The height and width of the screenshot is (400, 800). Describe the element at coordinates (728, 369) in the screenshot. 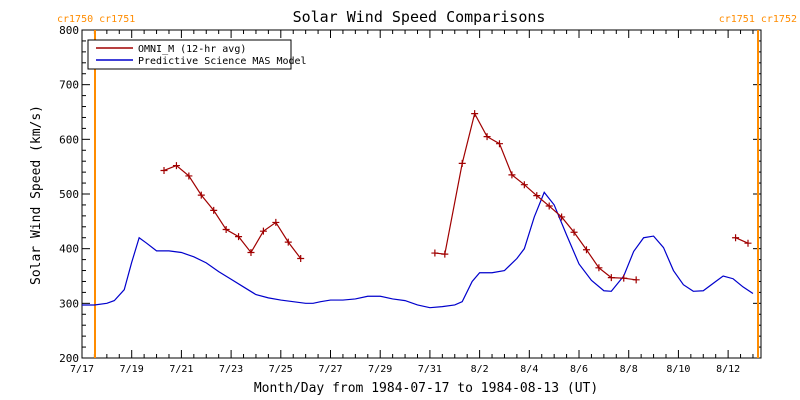

I see `x-tick-label: 8/12` at that location.